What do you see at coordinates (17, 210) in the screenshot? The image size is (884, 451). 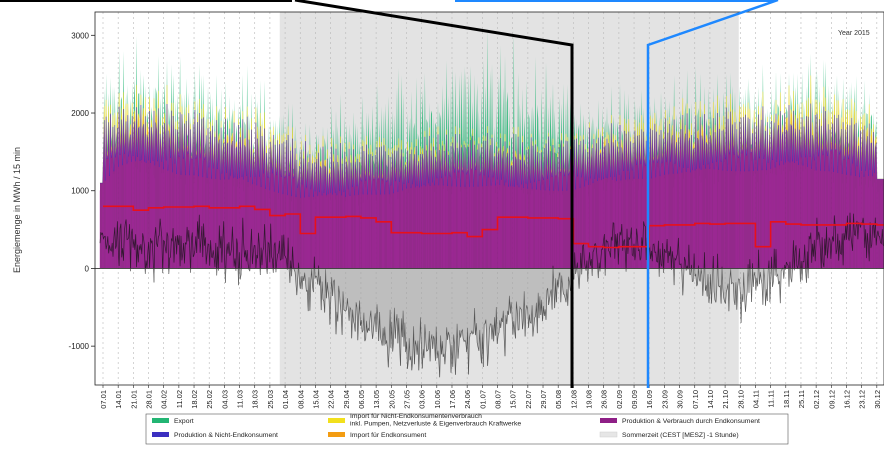 I see `y-axis-label: Energiemenge in MWh / 15 min` at bounding box center [17, 210].